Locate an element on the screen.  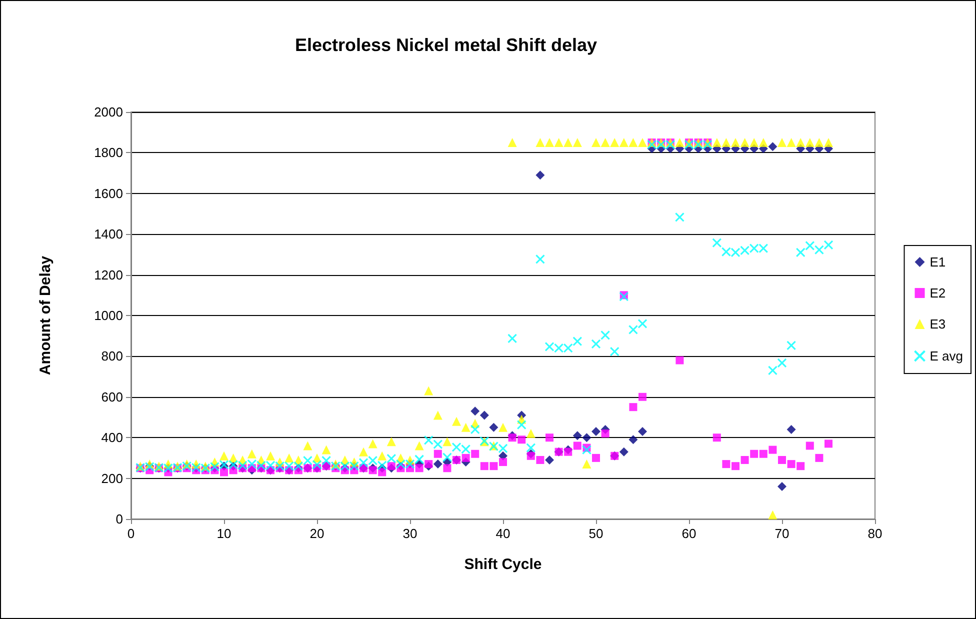
y-tick-label: 0 is located at coordinates (119, 519).